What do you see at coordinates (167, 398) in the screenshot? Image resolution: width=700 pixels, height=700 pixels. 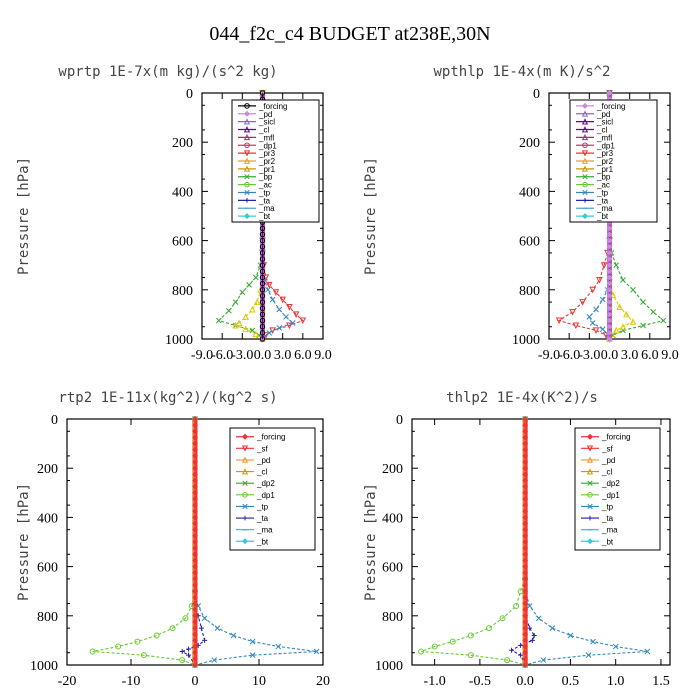 I see `panel-title: rtp2 1E-11x(kg^2)/(kg^2 s)` at bounding box center [167, 398].